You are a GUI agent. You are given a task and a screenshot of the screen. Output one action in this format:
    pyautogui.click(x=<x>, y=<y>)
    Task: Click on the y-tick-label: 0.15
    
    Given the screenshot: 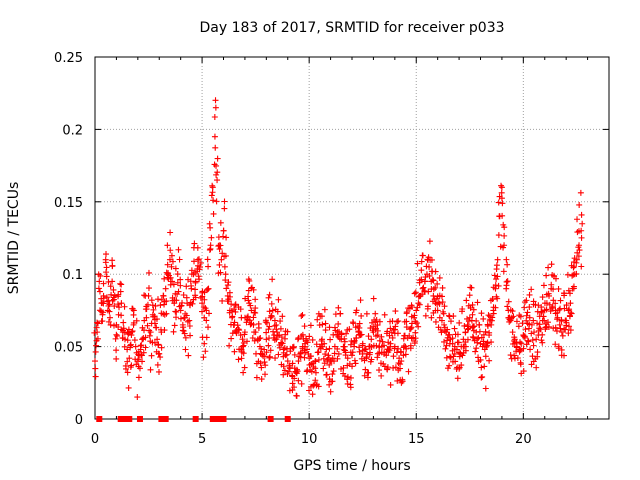 What is the action you would take?
    pyautogui.click(x=68, y=203)
    